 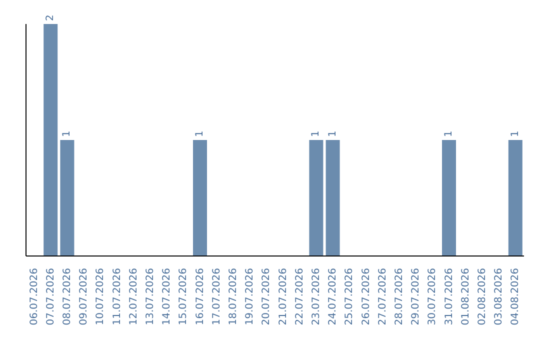 What do you see at coordinates (200, 297) in the screenshot?
I see `x-tick-label: 16.07.2026` at bounding box center [200, 297].